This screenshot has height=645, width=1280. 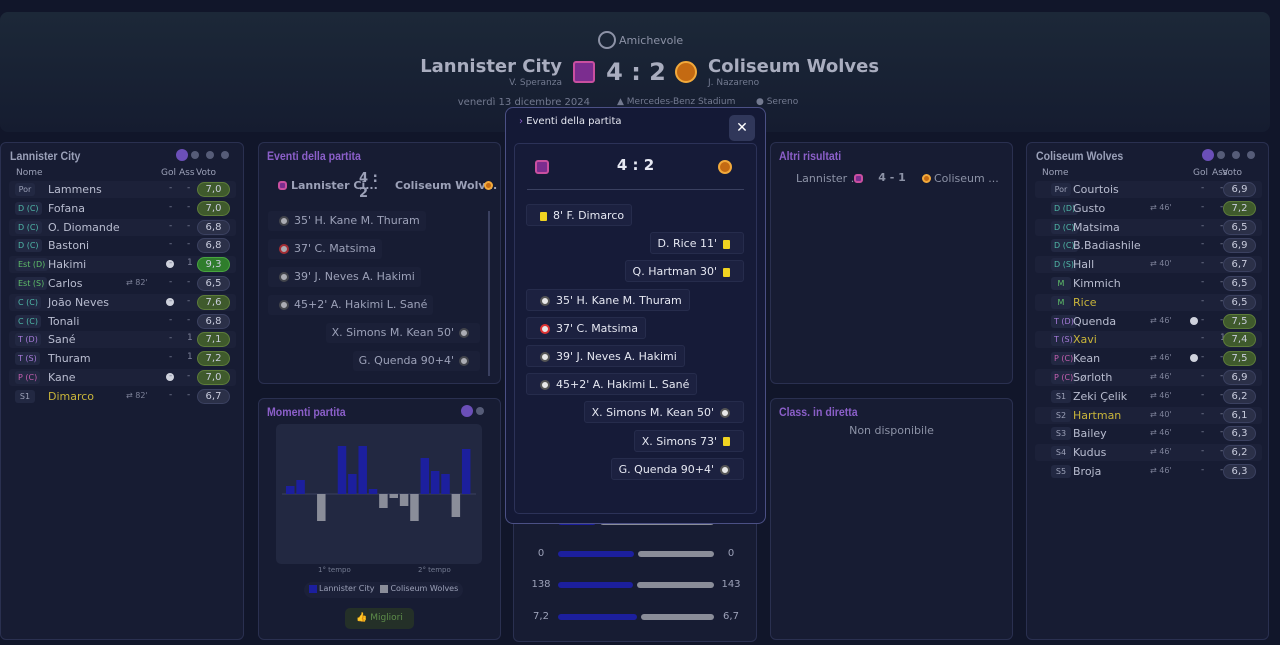 What do you see at coordinates (684, 271) in the screenshot?
I see `event: Q. Hartman 30'` at bounding box center [684, 271].